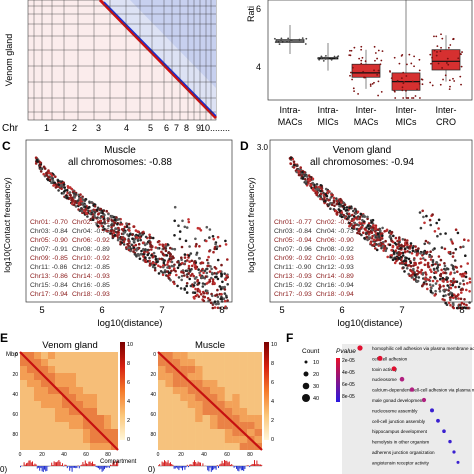  I want to click on chr-legend-entry: Chr12: -0.93, so click(335, 267).